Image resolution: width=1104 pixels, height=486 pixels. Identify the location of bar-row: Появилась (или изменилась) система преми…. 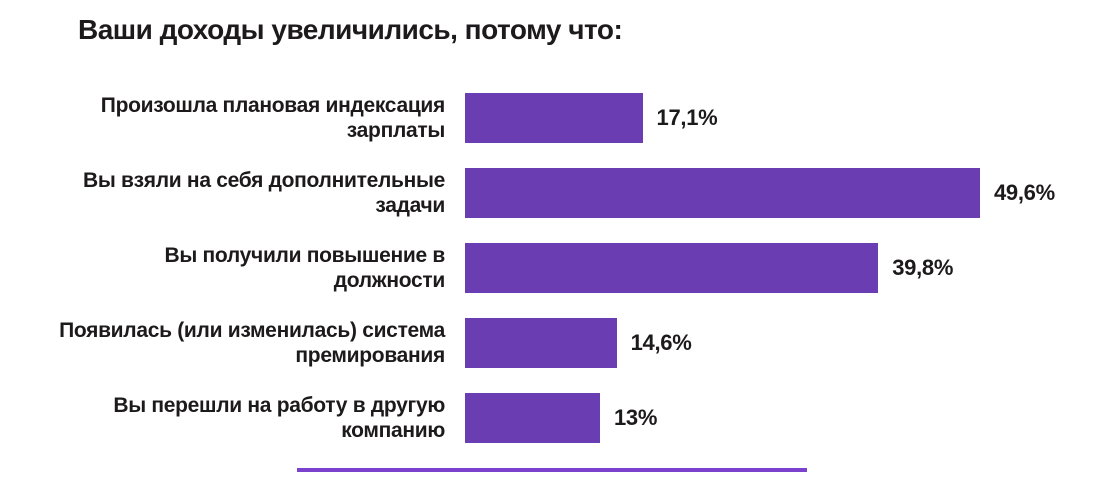
(568, 343).